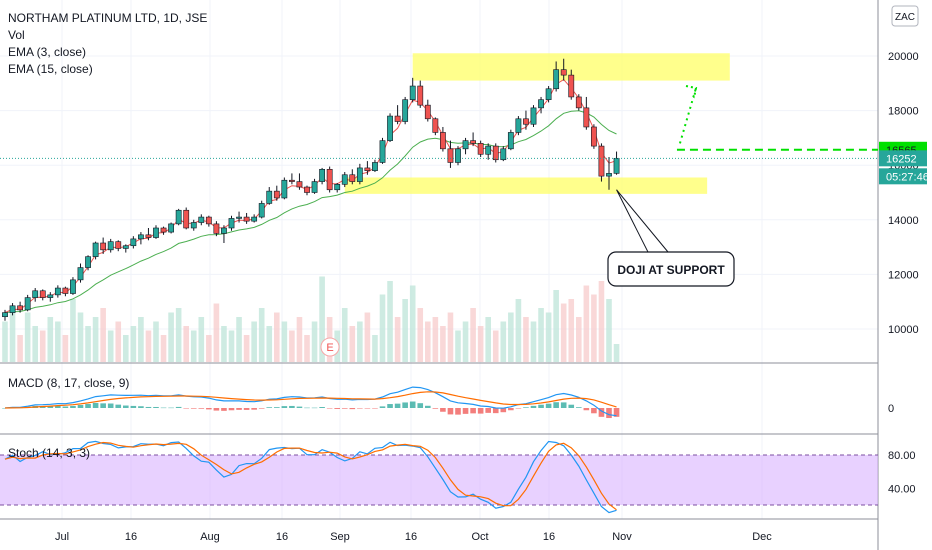 This screenshot has width=932, height=550. What do you see at coordinates (131, 537) in the screenshot?
I see `time-tick-label: 16` at bounding box center [131, 537].